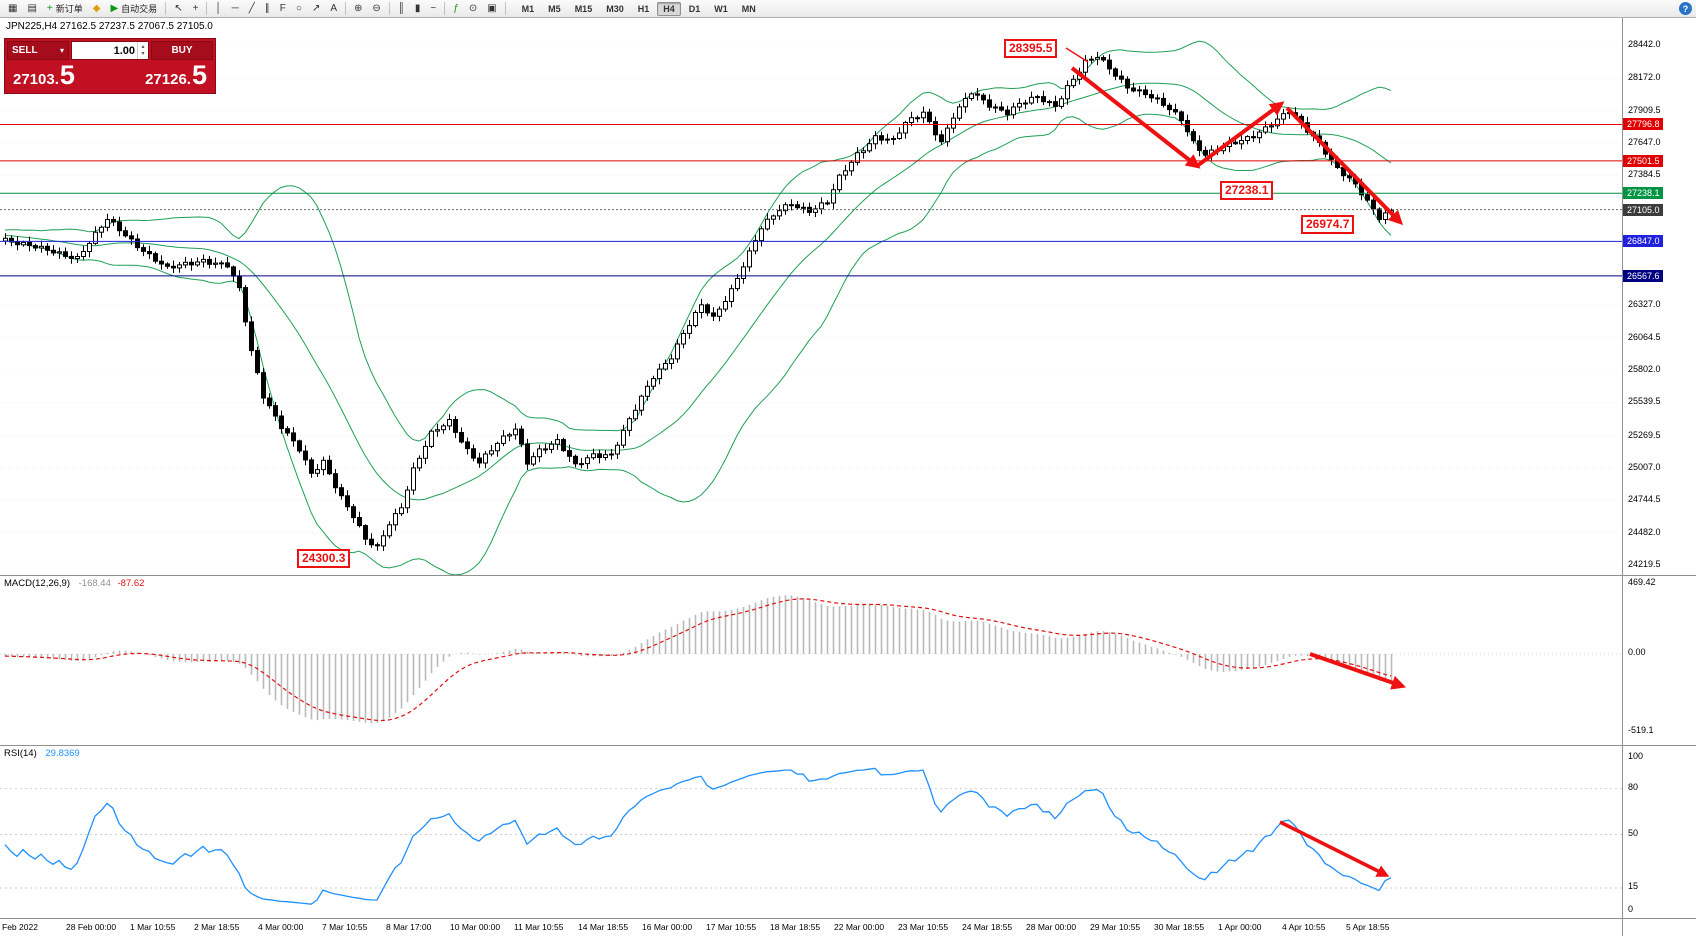 Image resolution: width=1696 pixels, height=936 pixels. I want to click on price-axis-tag: 27238.1, so click(1643, 193).